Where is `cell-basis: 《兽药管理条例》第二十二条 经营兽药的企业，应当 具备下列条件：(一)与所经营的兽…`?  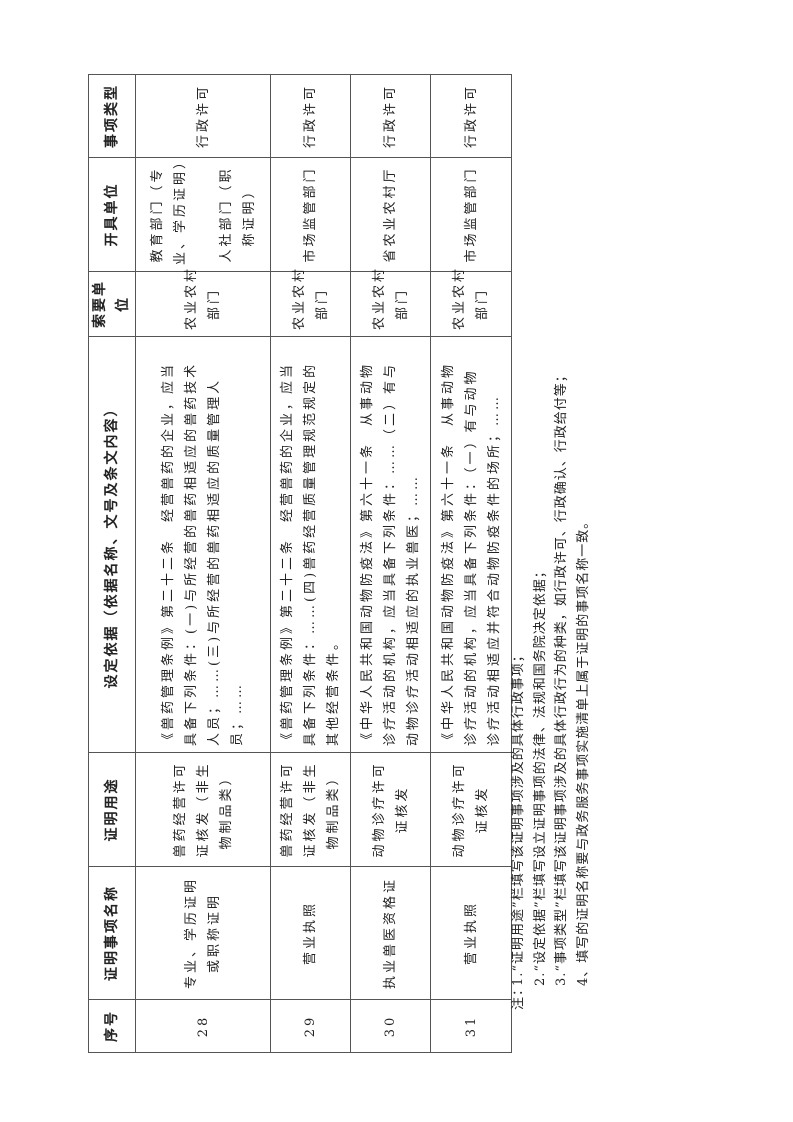 cell-basis: 《兽药管理条例》第二十二条 经营兽药的企业，应当 具备下列条件：(一)与所经营的兽… is located at coordinates (203, 544).